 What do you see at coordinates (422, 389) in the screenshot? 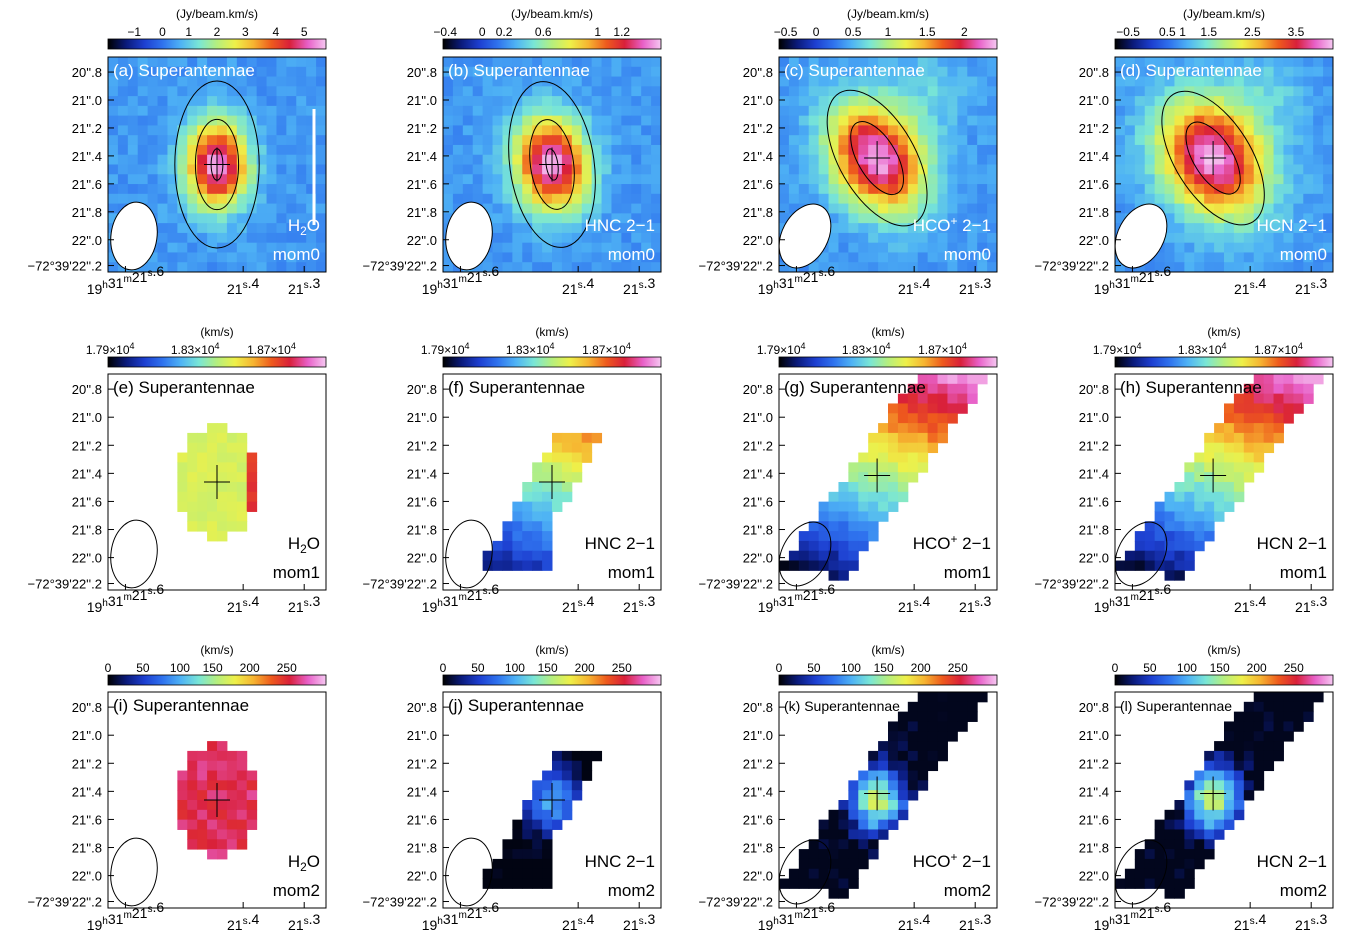
I see `dec-tick-label: 20''.8` at bounding box center [422, 389].